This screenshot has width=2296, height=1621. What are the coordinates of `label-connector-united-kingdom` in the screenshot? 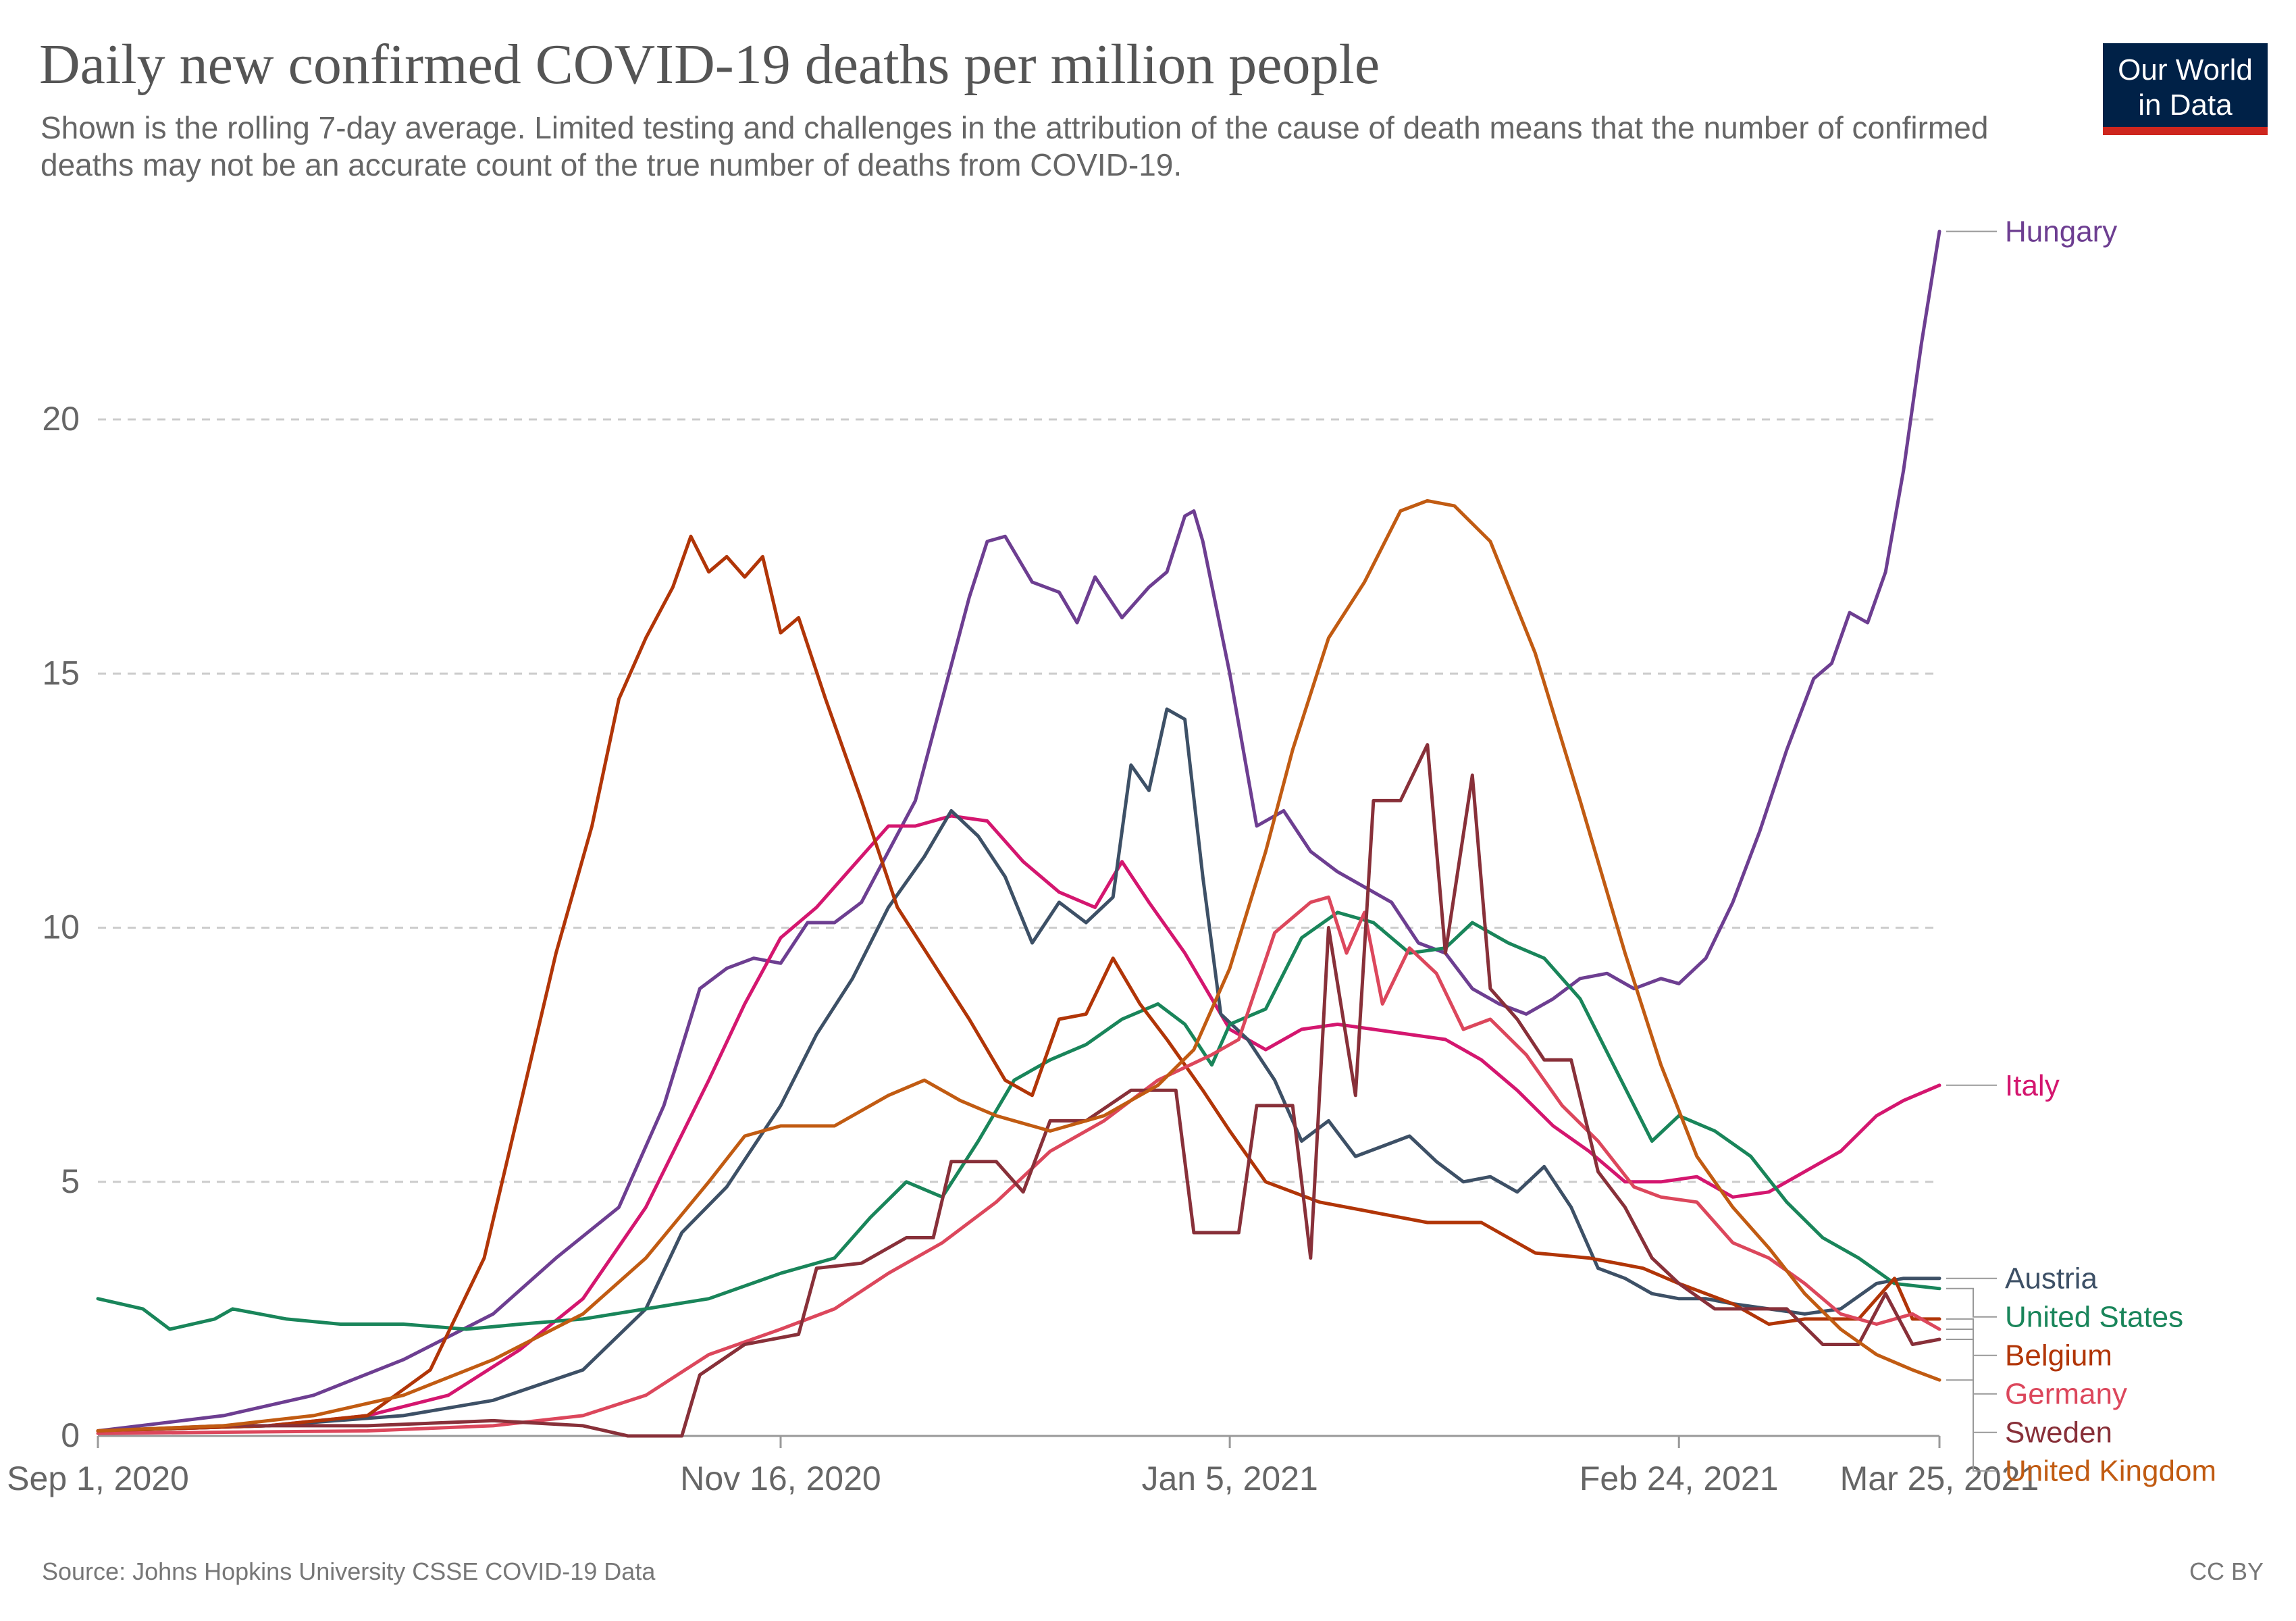 It's located at (1972, 1425).